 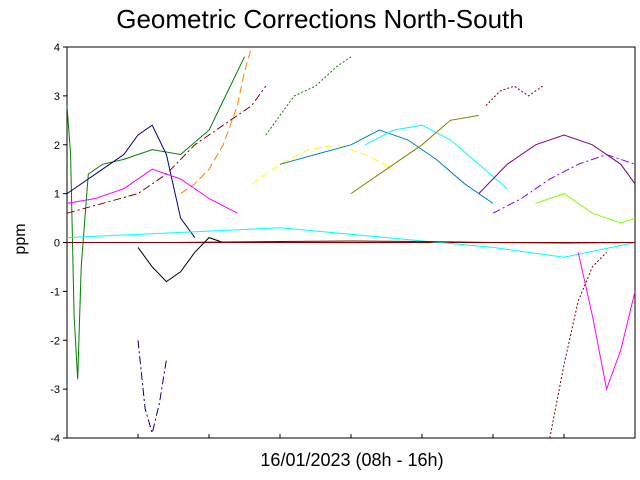 What do you see at coordinates (55, 390) in the screenshot?
I see `y-tick-label: -3` at bounding box center [55, 390].